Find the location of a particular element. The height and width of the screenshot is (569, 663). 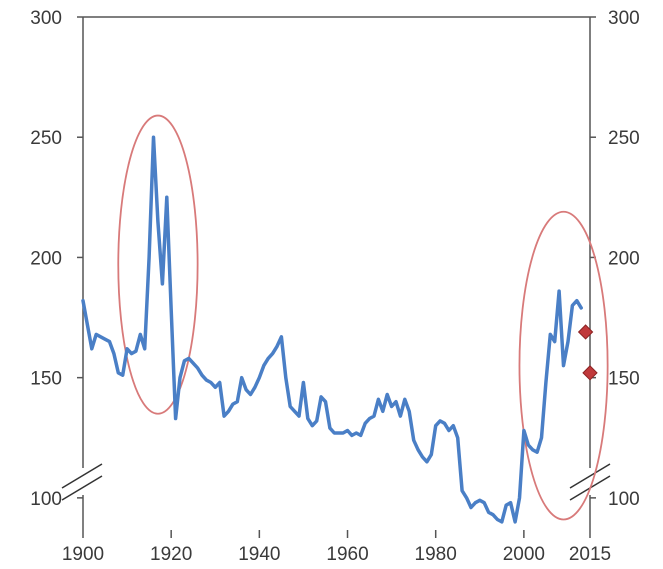

x-tick-label: 1980 is located at coordinates (436, 554).